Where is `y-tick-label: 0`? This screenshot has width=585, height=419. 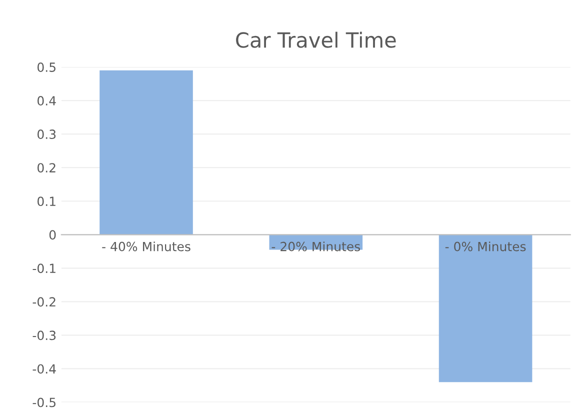
y-tick-label: 0 is located at coordinates (52, 235).